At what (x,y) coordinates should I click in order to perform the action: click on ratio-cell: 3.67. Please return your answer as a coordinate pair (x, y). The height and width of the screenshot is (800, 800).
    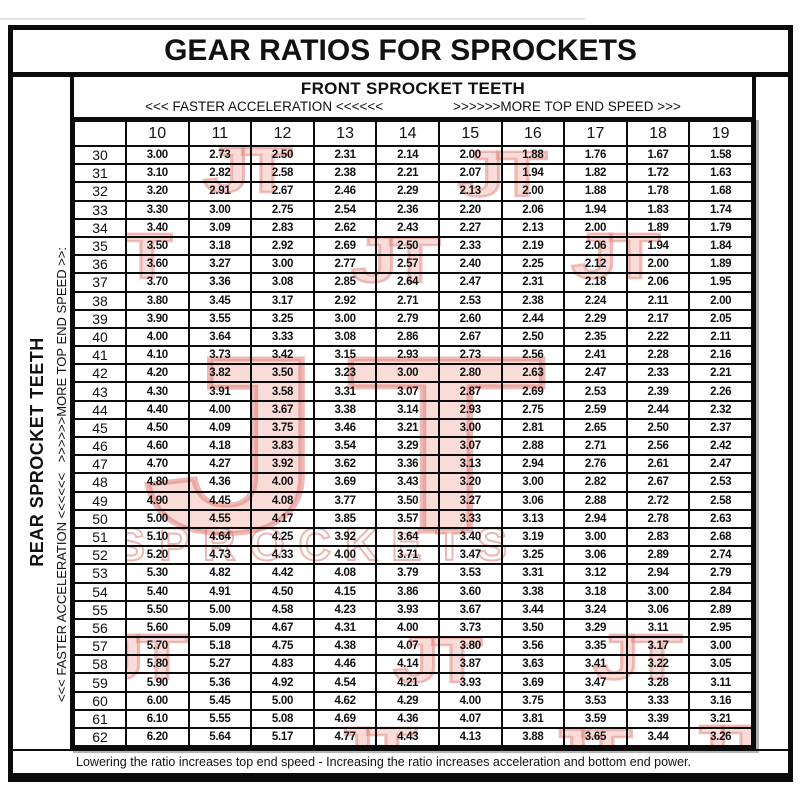
    Looking at the image, I should click on (282, 409).